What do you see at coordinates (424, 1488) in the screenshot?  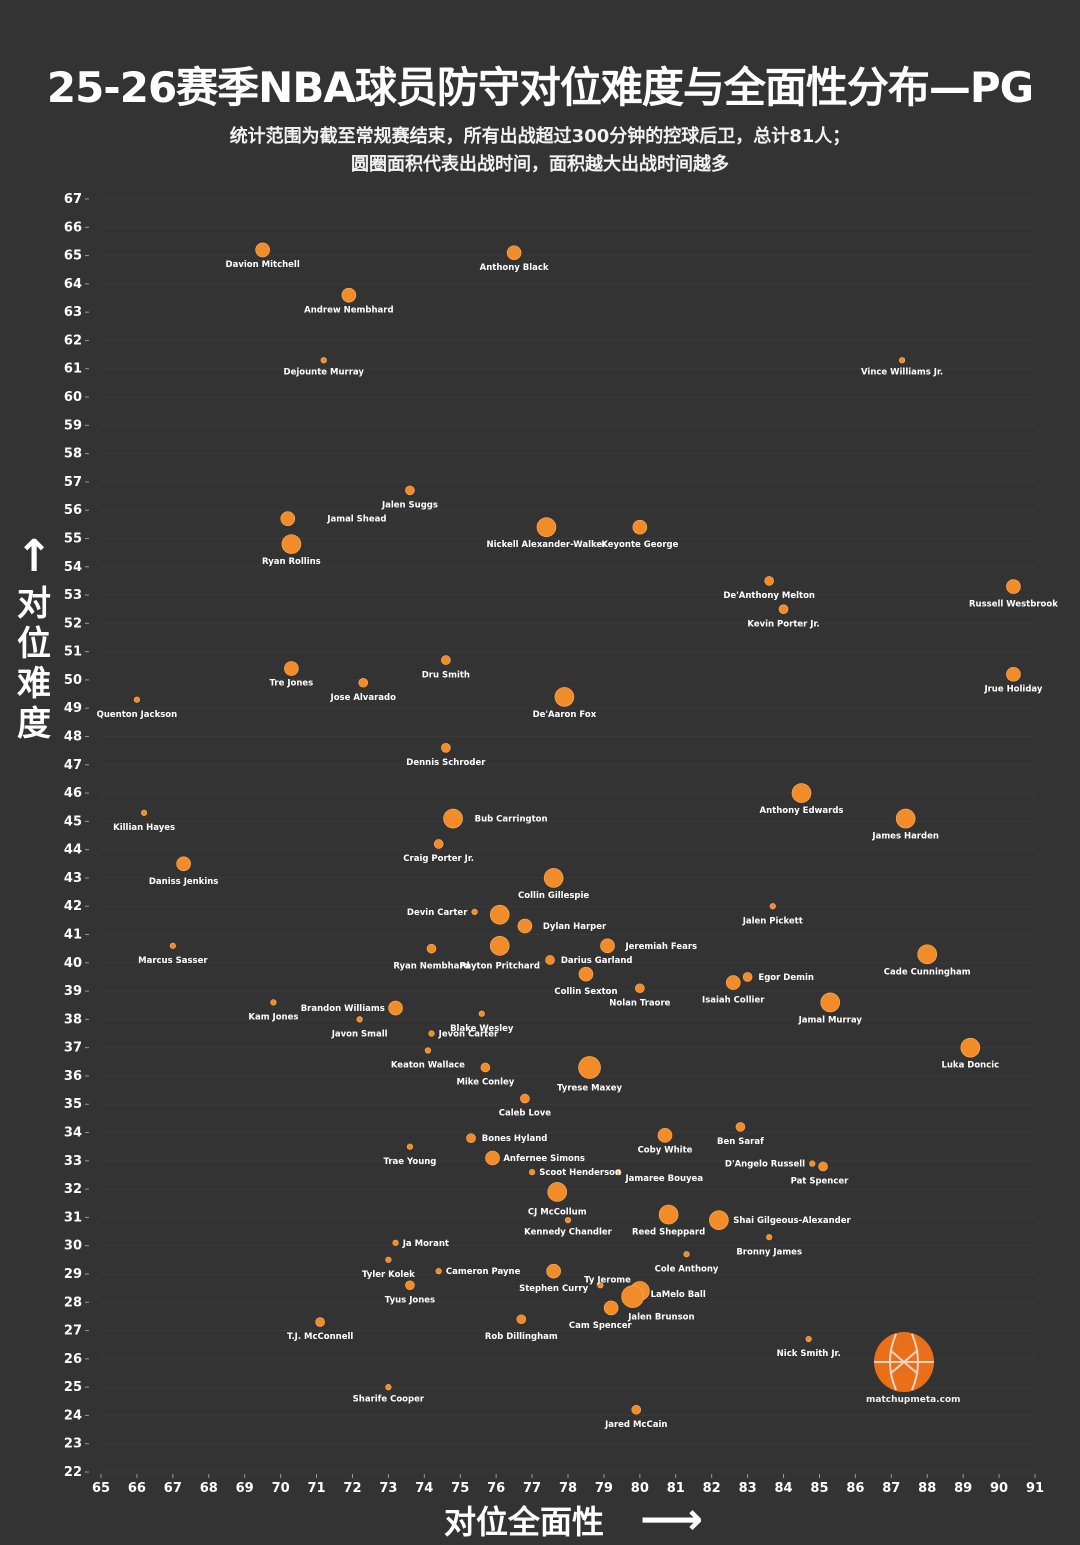 I see `x-tick-label: 74` at bounding box center [424, 1488].